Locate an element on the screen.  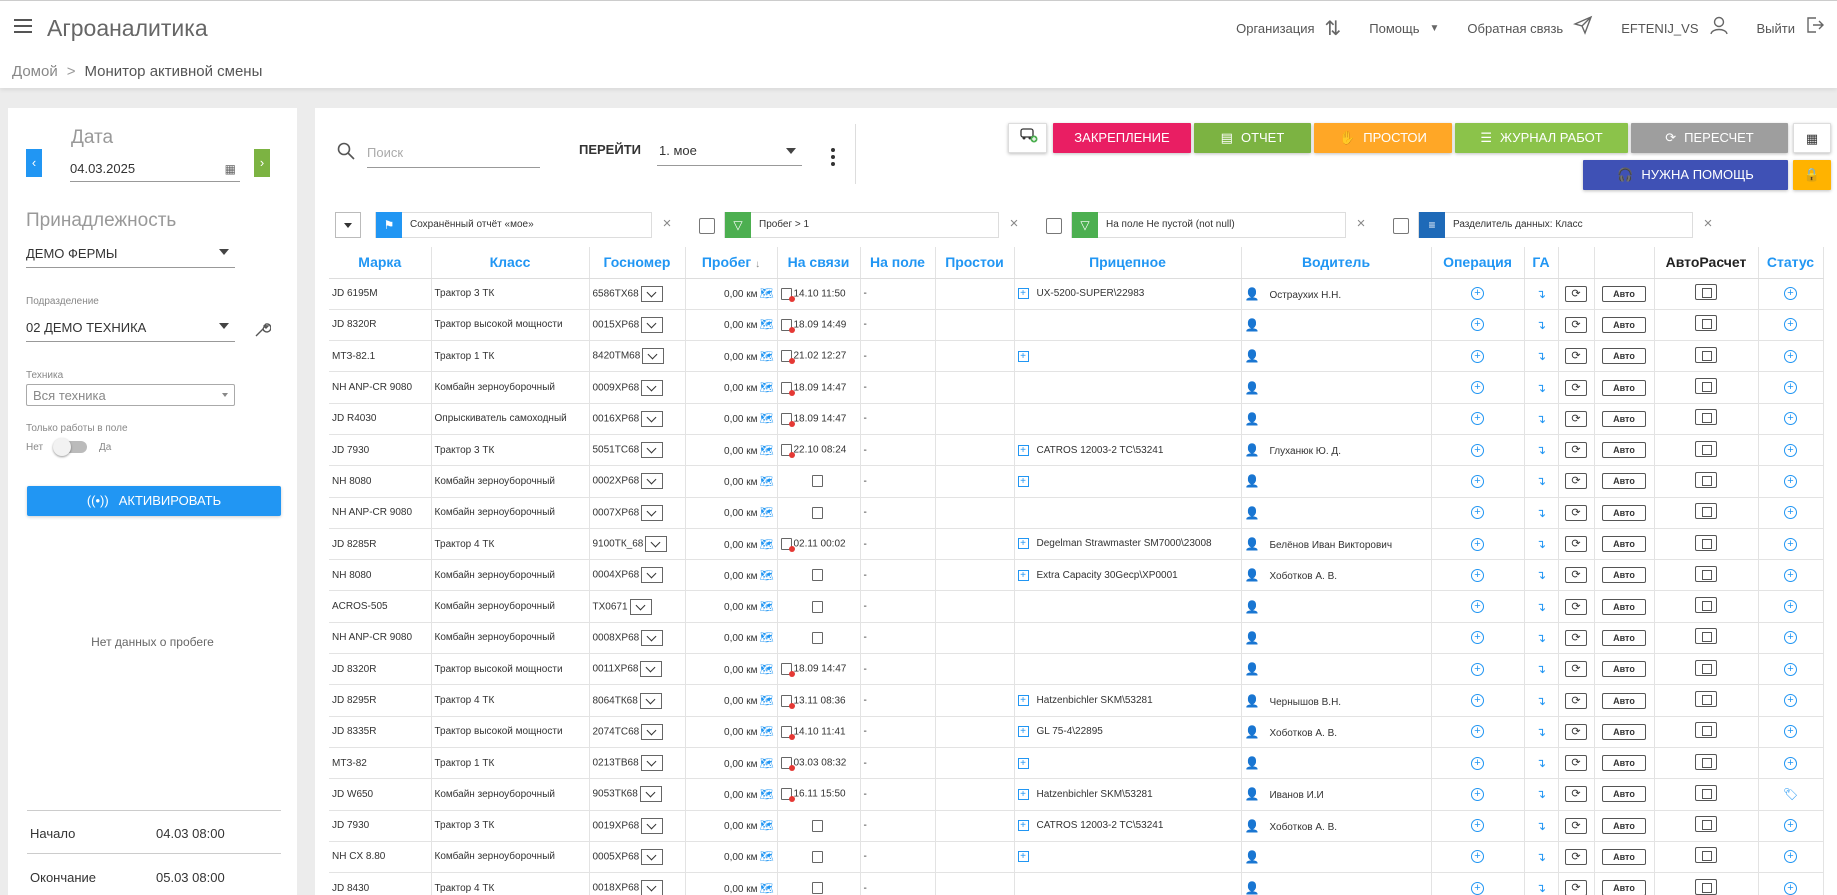
col-idle-header: Простои is located at coordinates (975, 263).